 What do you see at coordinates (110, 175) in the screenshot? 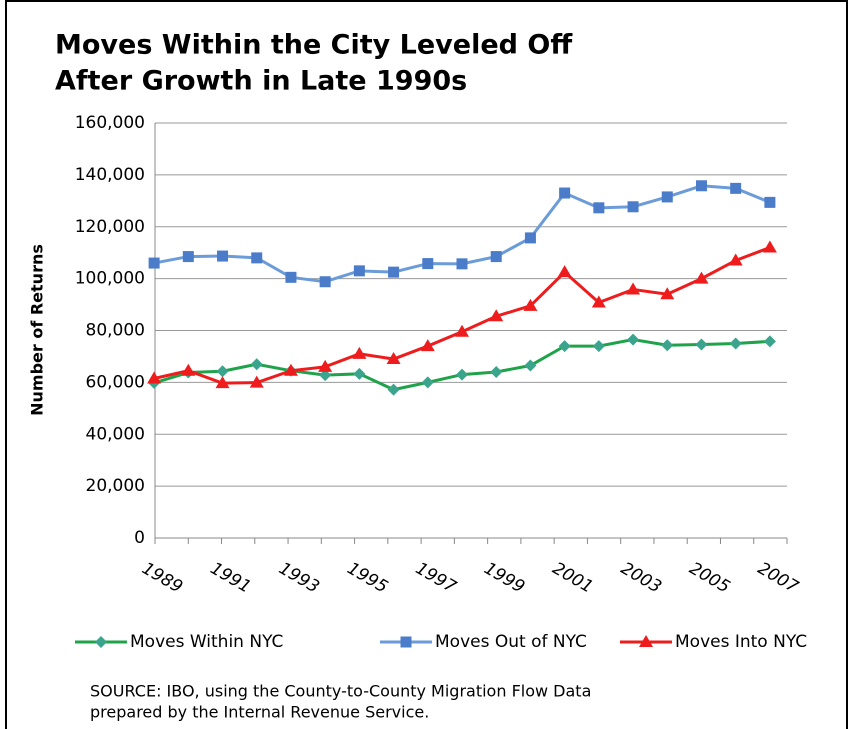
I see `y-tick-label: 140,000` at bounding box center [110, 175].